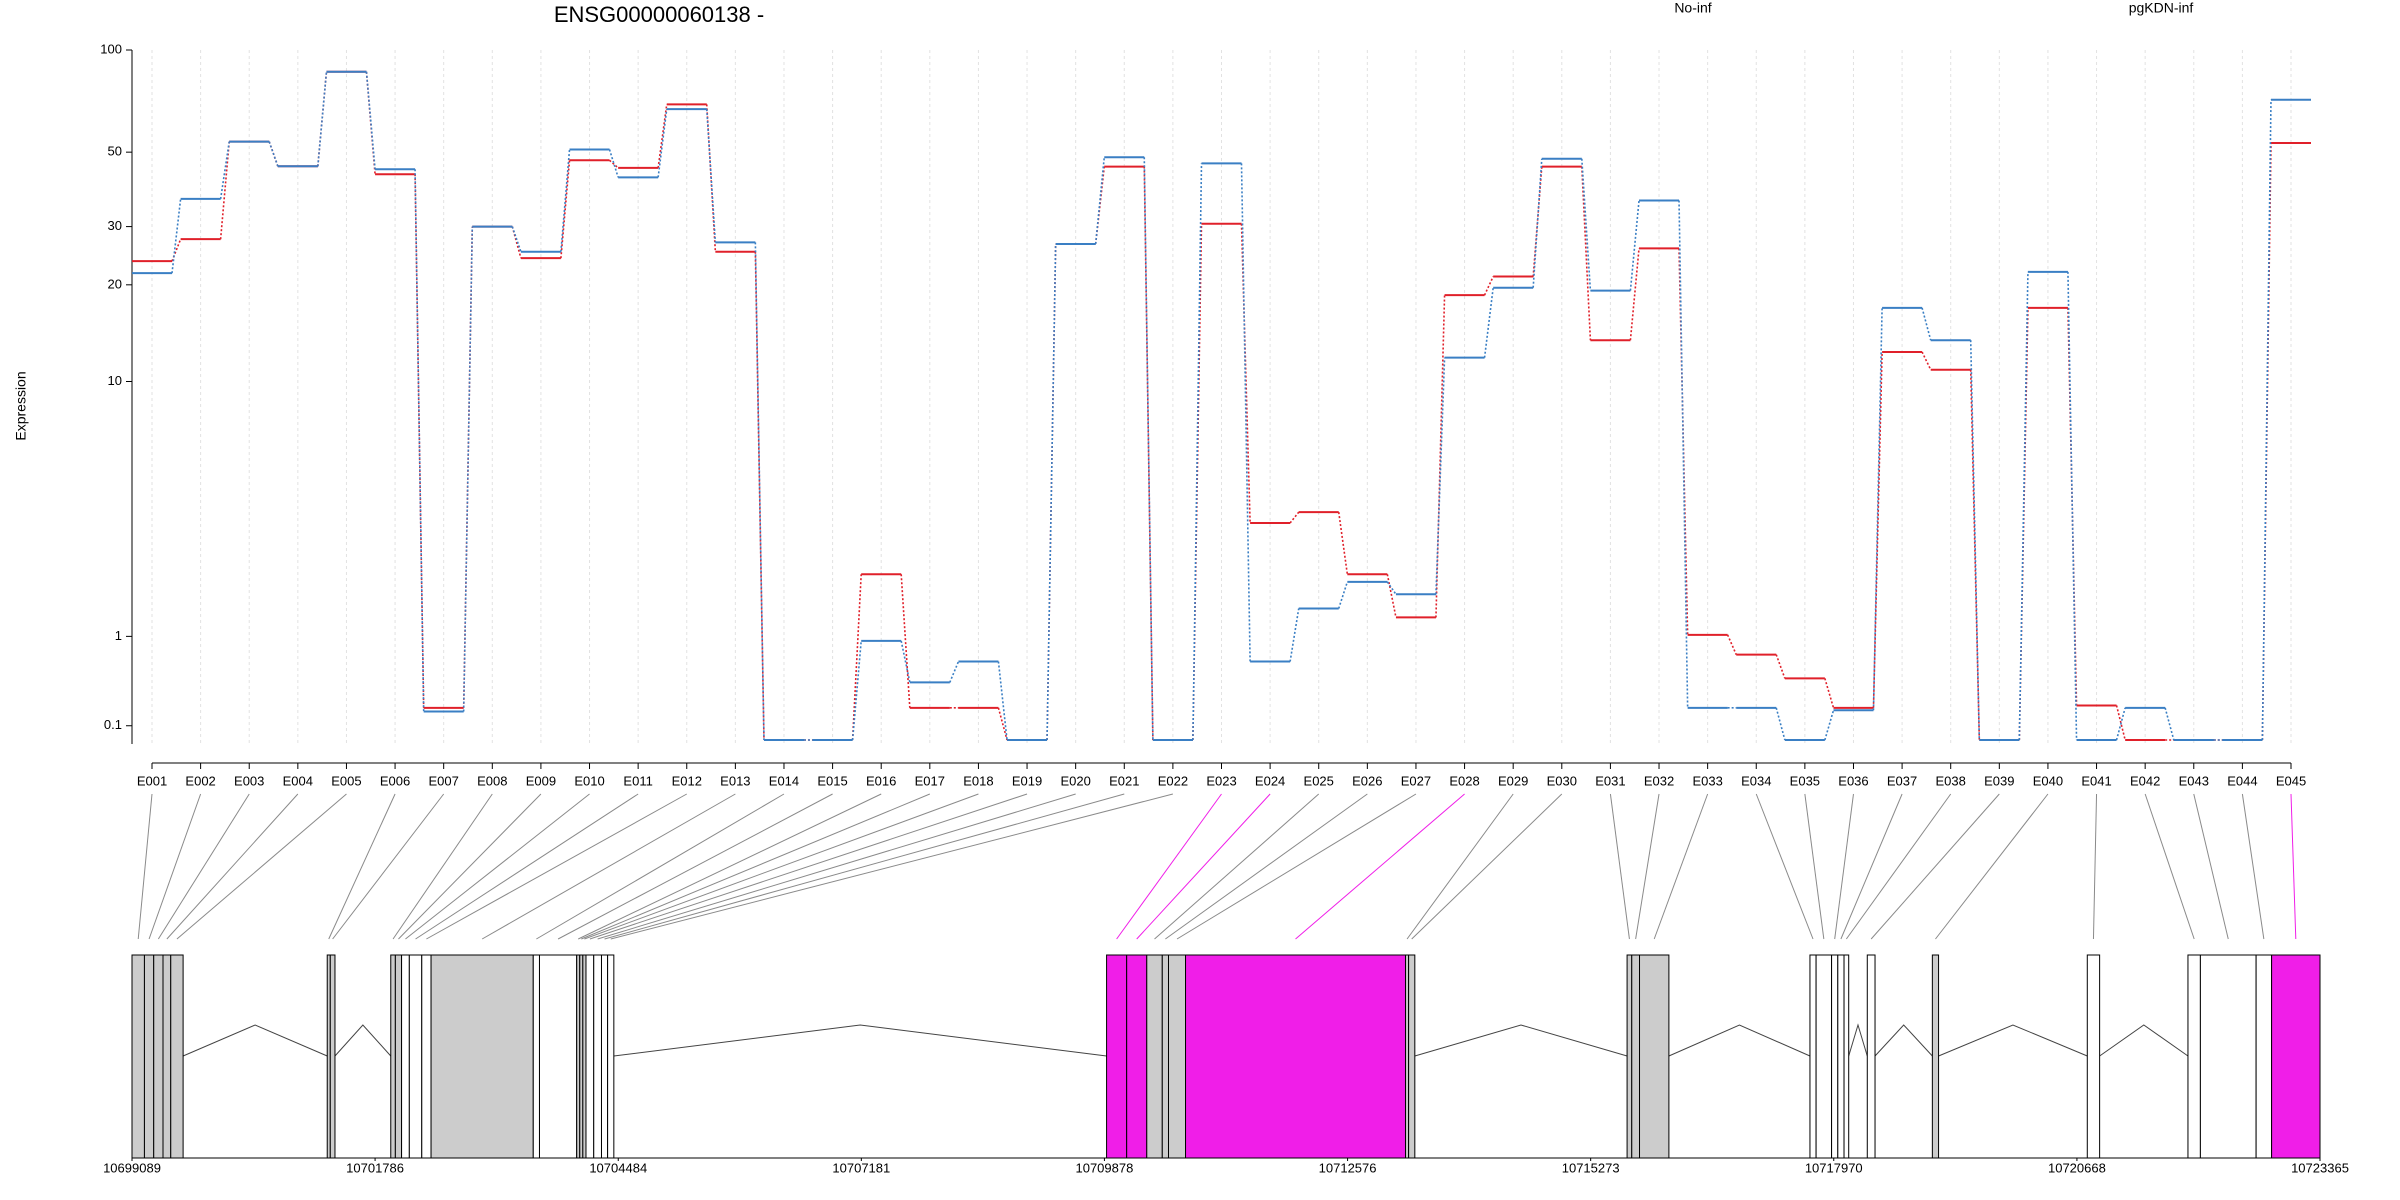 The image size is (2400, 1200). I want to click on legend-label: No-inf, so click(1692, 8).